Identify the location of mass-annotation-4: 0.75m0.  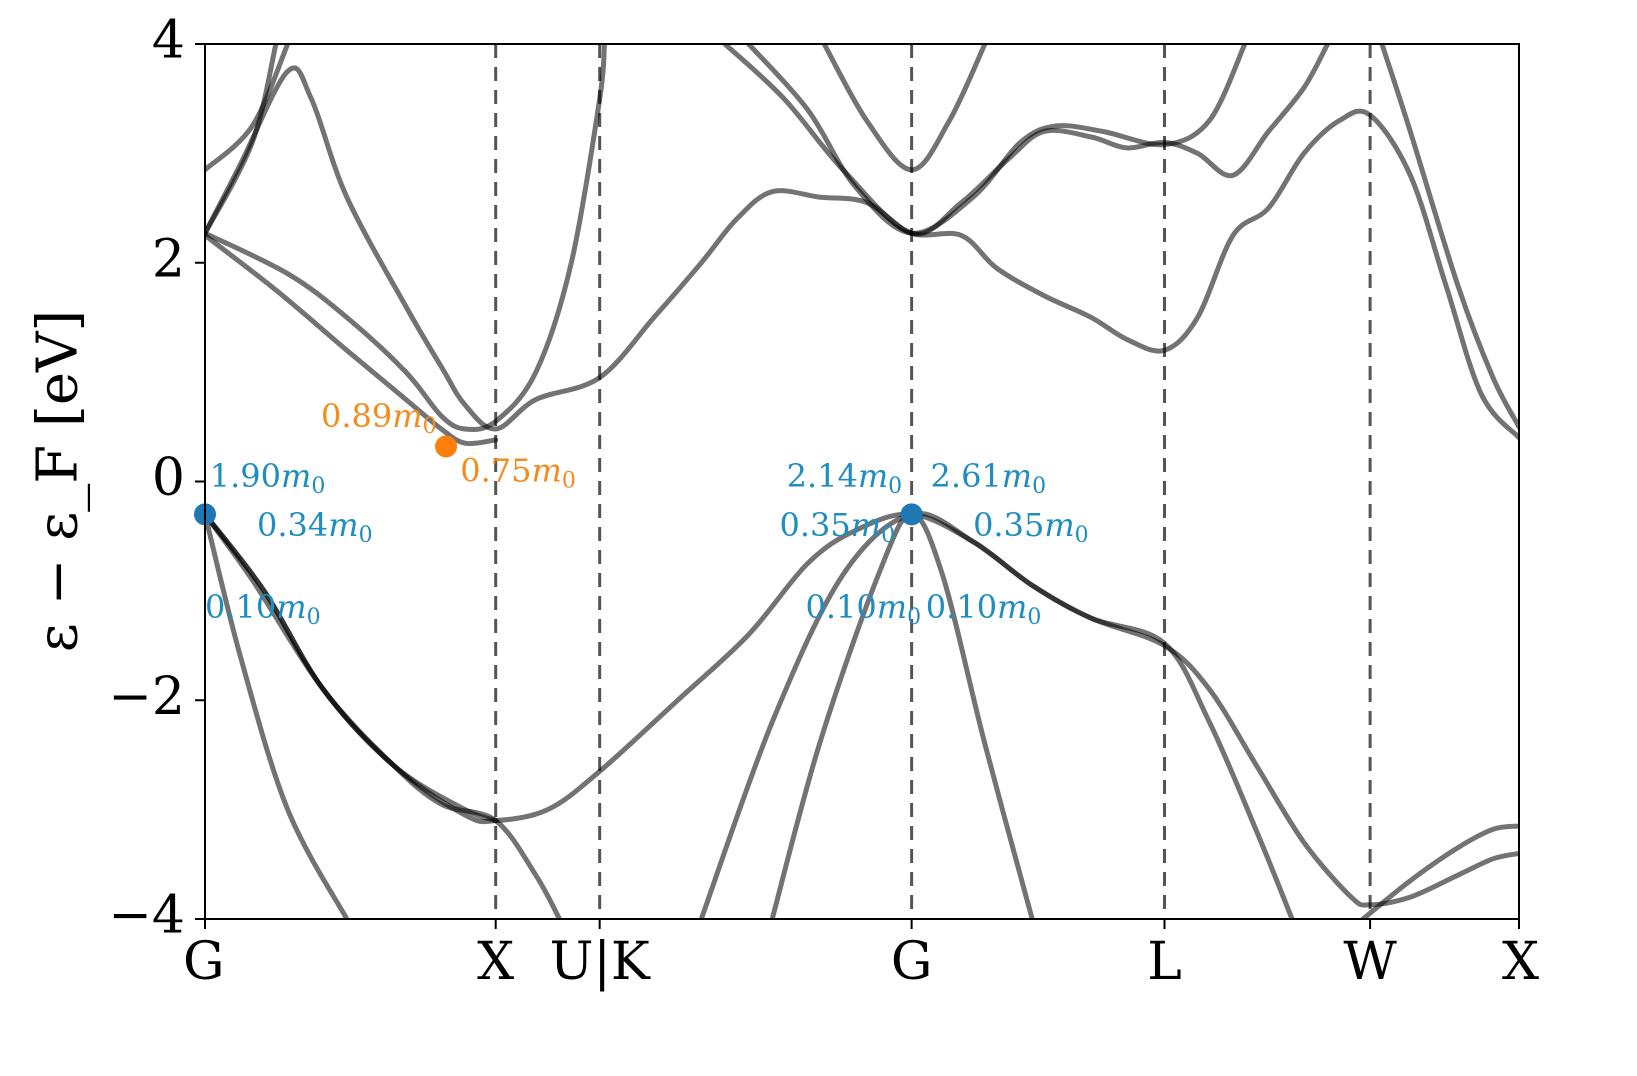
(518, 473).